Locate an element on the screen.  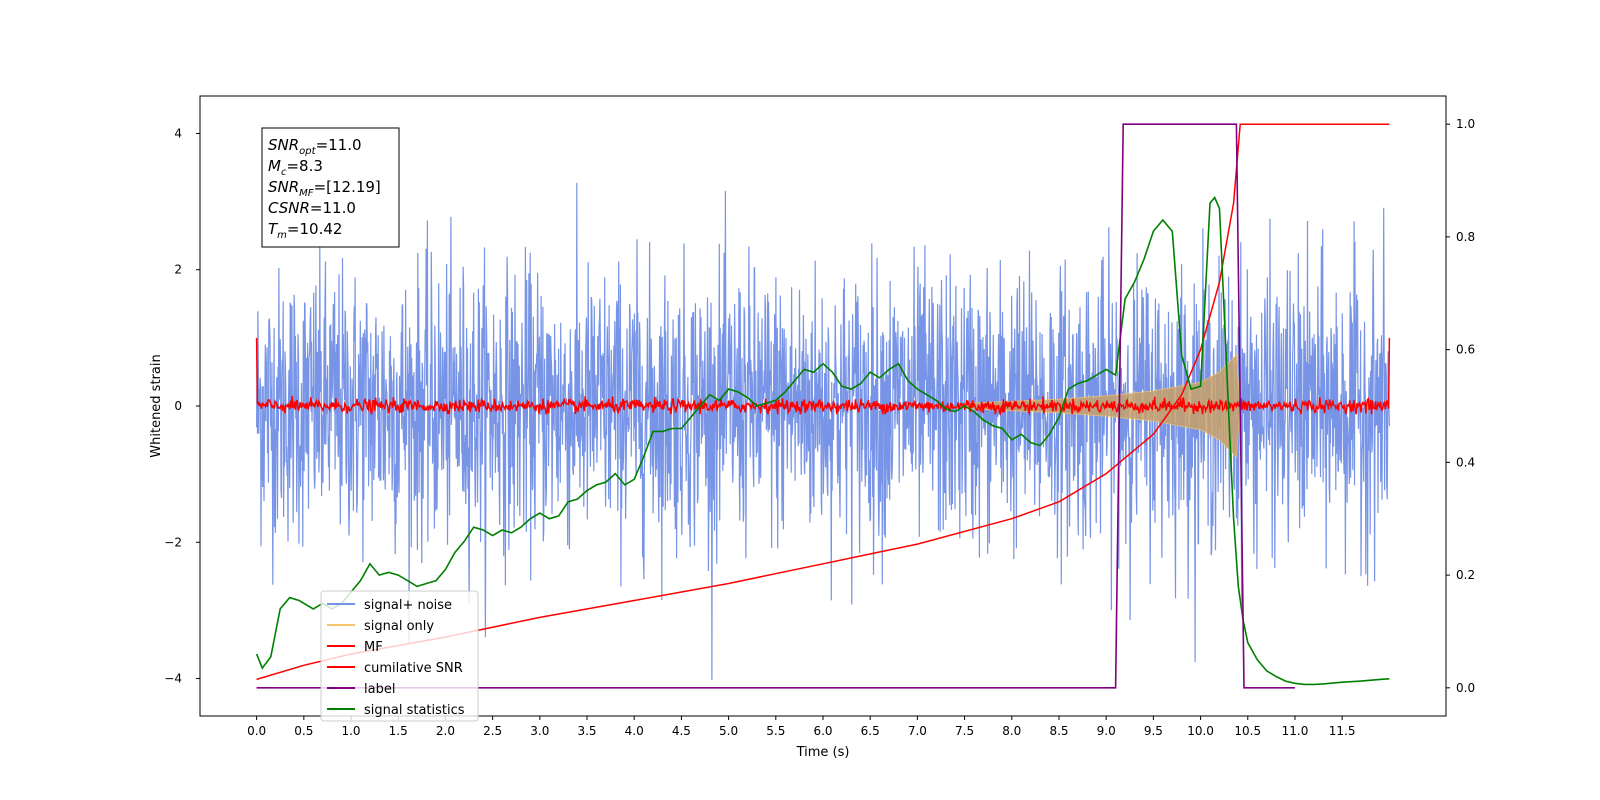
legend-label: cumilative SNR is located at coordinates (413, 668).